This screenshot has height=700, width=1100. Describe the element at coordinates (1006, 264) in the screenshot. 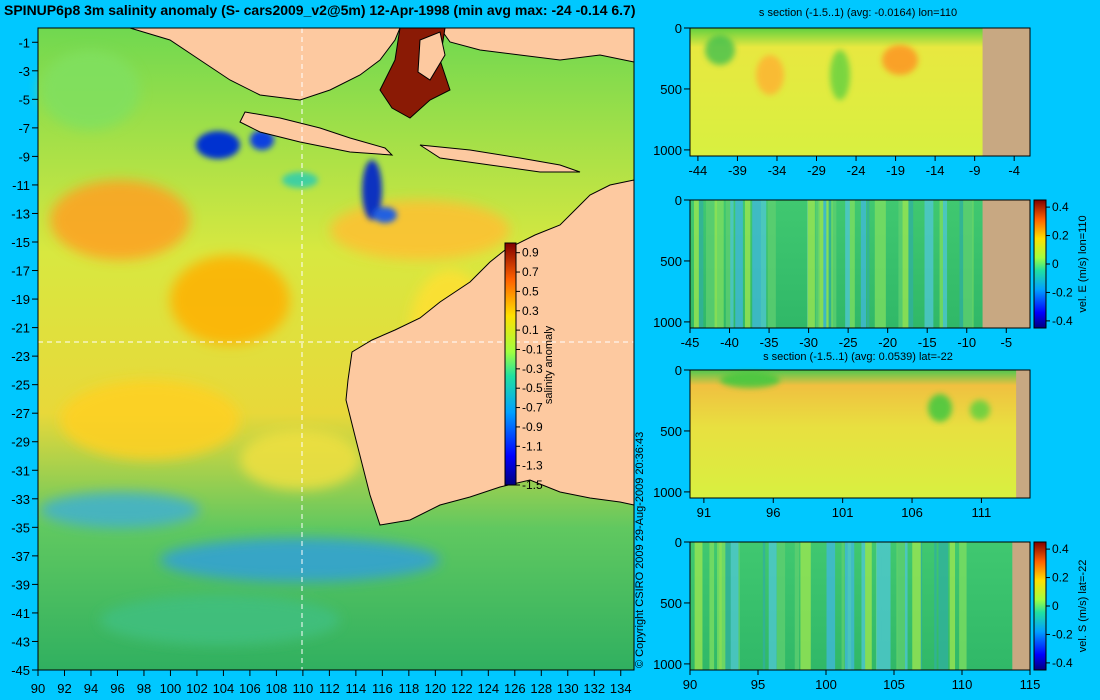

I see `panel2-land` at that location.